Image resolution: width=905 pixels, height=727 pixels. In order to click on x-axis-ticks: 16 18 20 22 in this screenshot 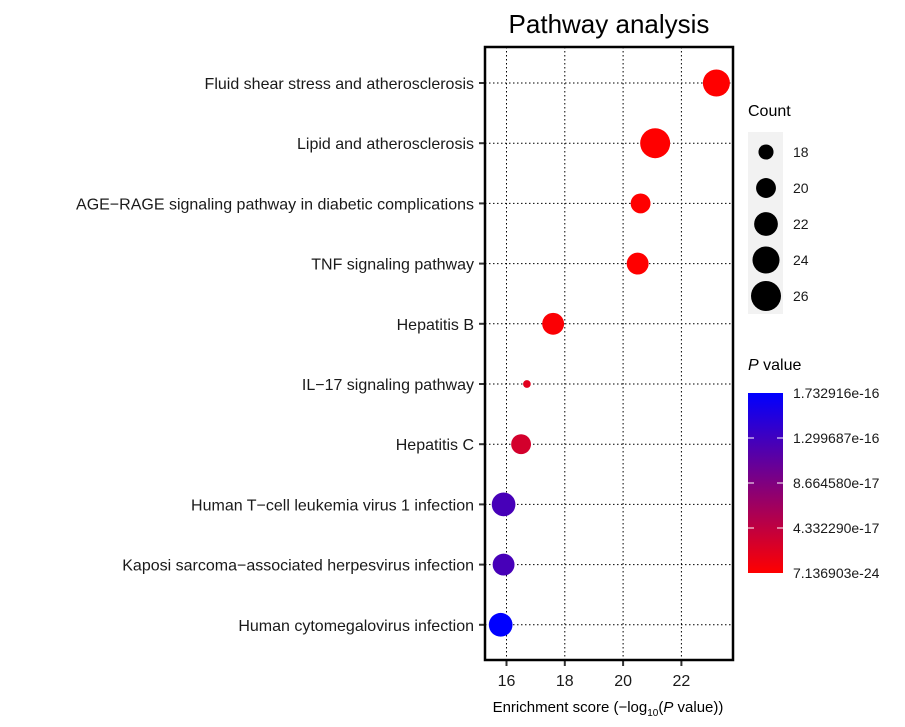, I will do `click(594, 675)`.